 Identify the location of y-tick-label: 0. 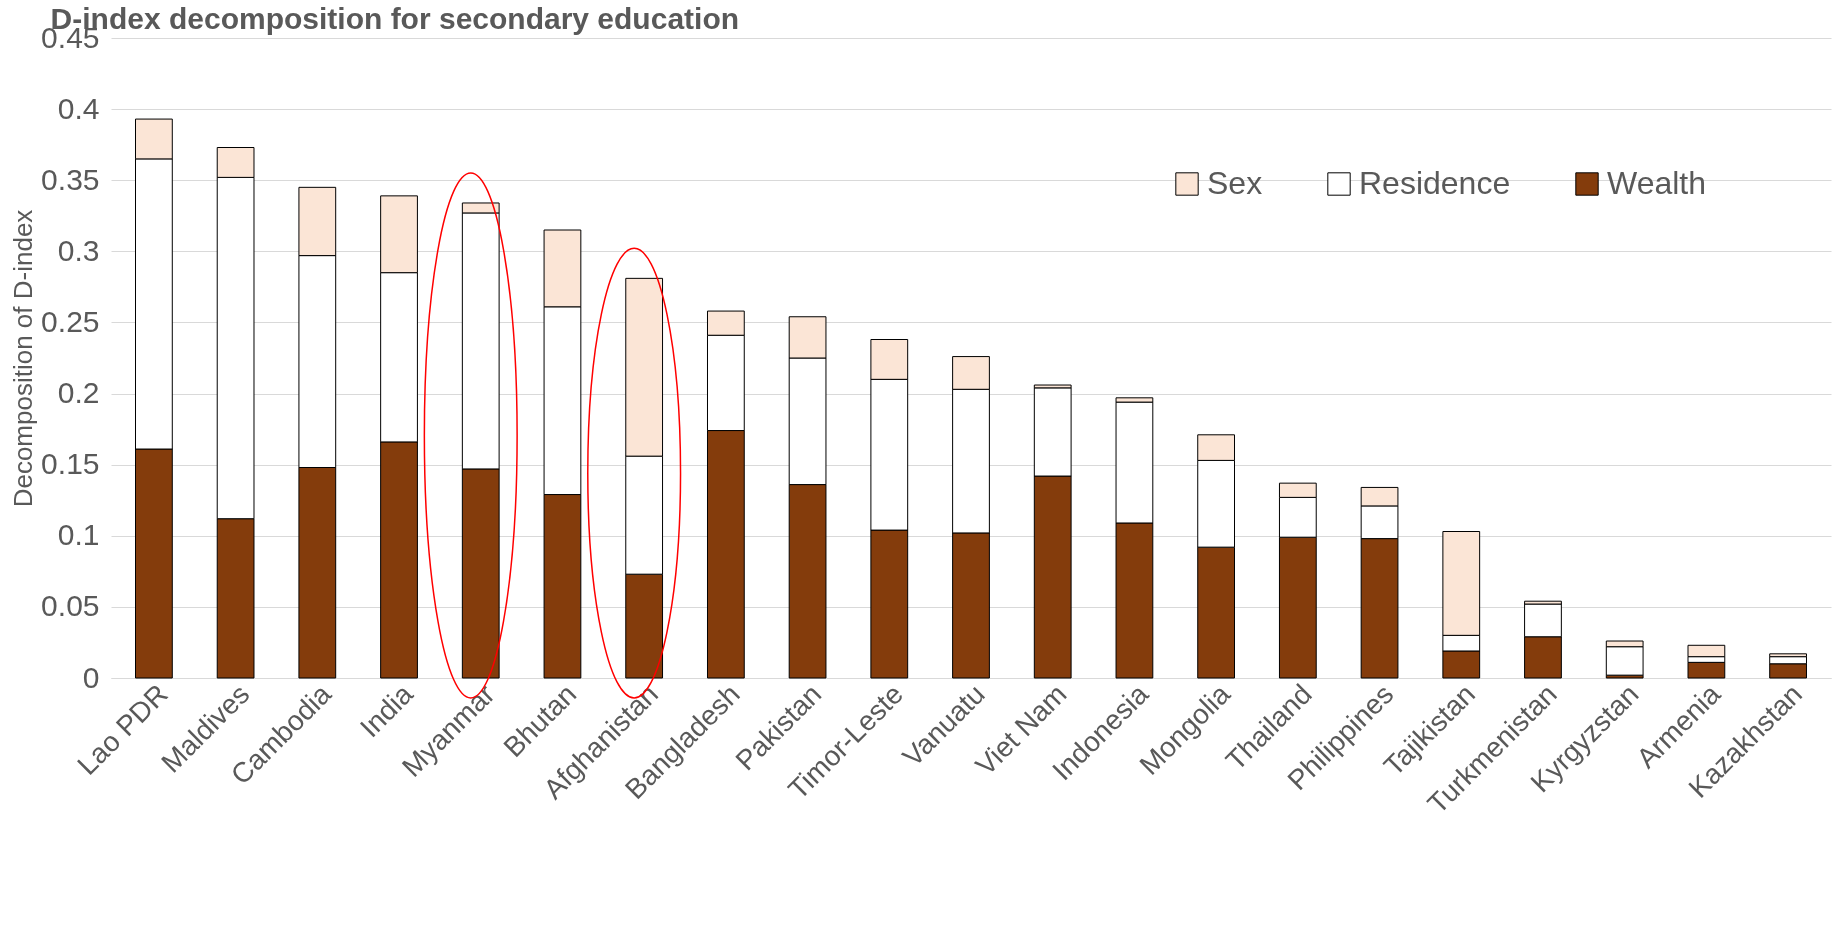
(91, 677).